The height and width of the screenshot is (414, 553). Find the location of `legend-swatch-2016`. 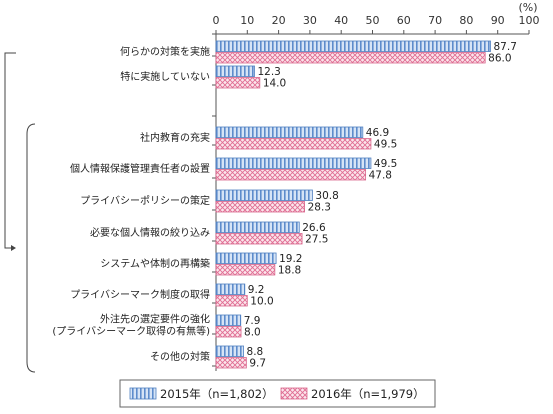

legend-swatch-2016 is located at coordinates (294, 393).